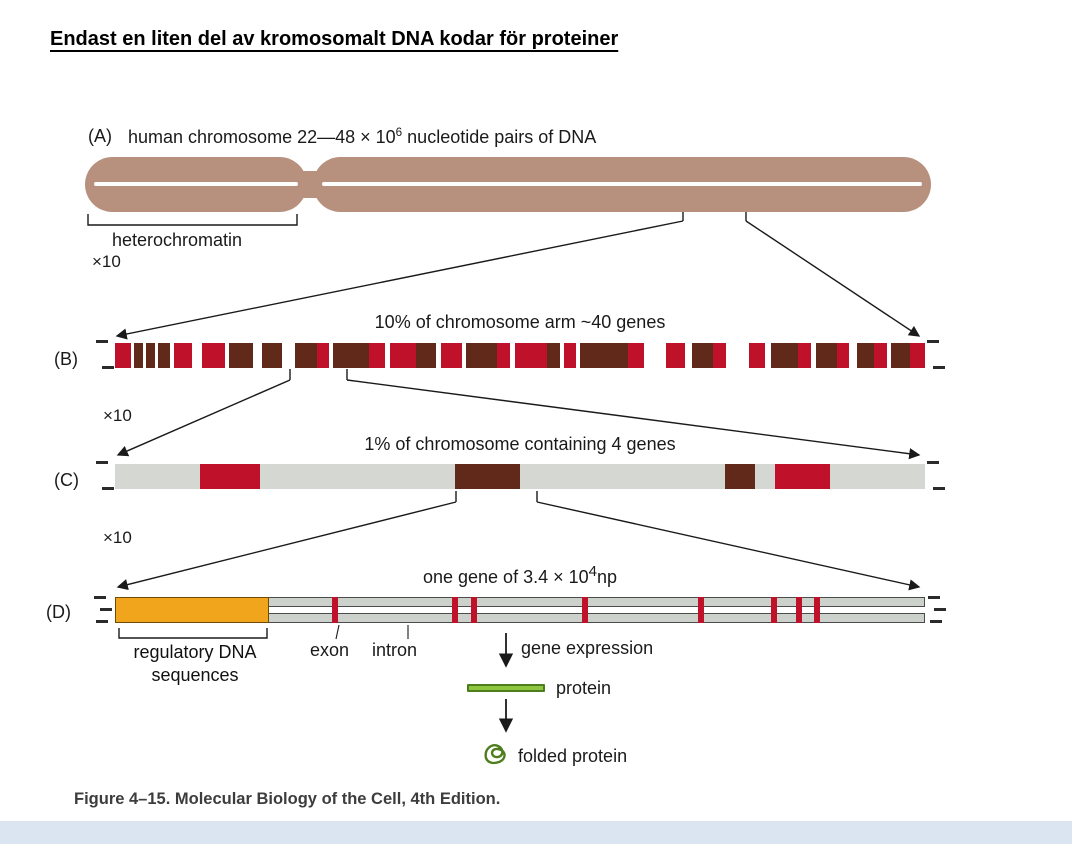  What do you see at coordinates (196, 184) in the screenshot?
I see `chromatid-line-left` at bounding box center [196, 184].